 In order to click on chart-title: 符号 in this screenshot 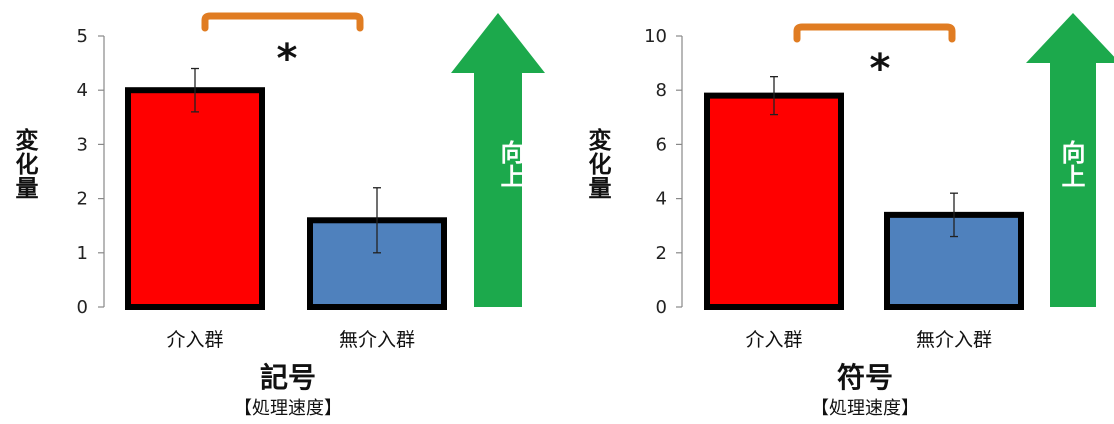, I will do `click(864, 377)`.